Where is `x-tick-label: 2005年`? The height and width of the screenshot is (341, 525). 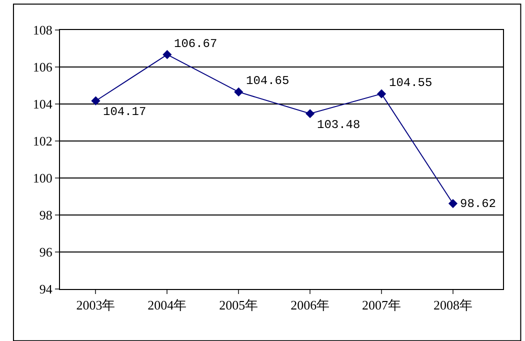 x-tick-label: 2005年 is located at coordinates (238, 305).